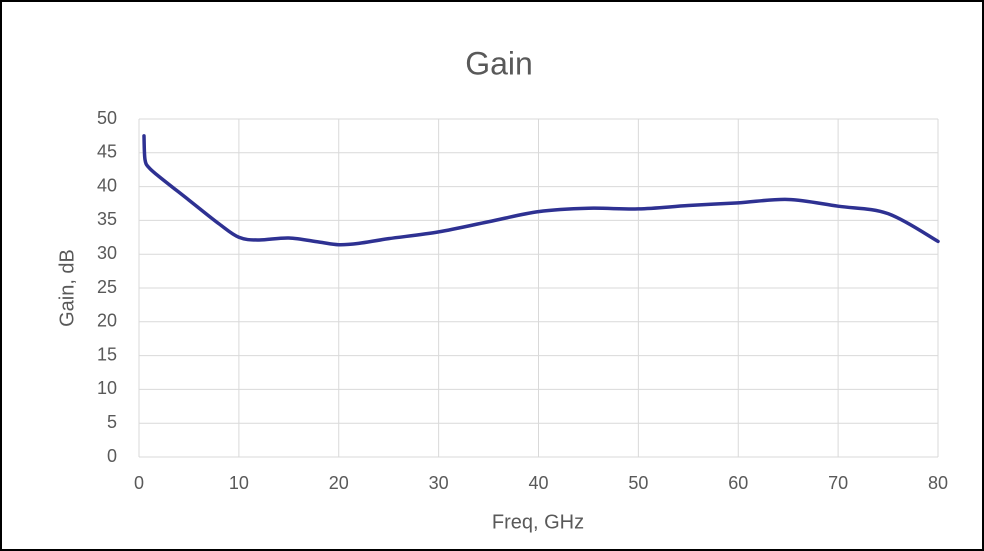 This screenshot has width=984, height=551. I want to click on y-tick-label: 25, so click(107, 287).